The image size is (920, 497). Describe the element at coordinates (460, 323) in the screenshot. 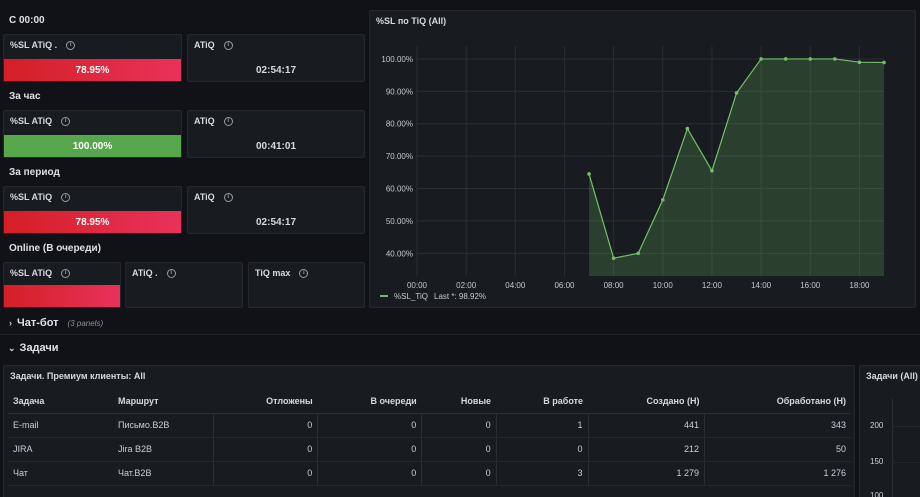

I see `row-chat-bot: › Чат-бот (3 panels)` at that location.